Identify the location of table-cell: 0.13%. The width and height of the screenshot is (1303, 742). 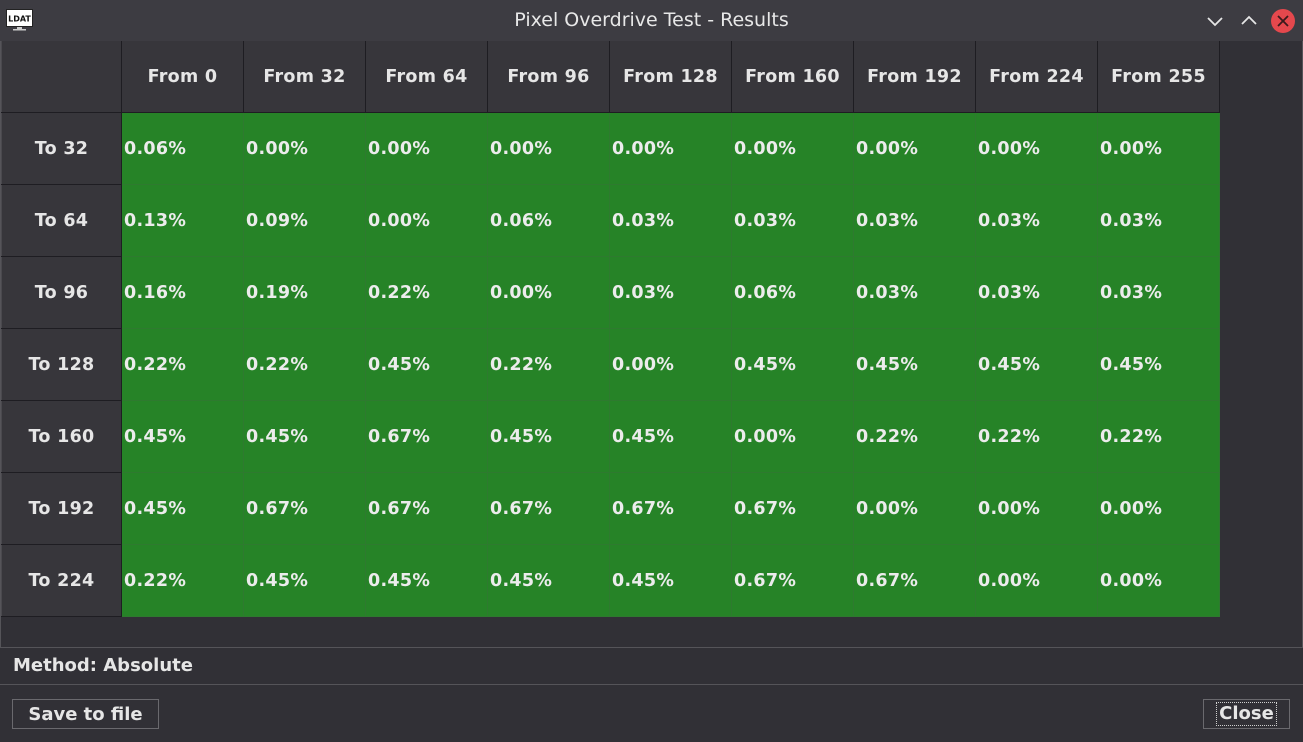
(182, 220).